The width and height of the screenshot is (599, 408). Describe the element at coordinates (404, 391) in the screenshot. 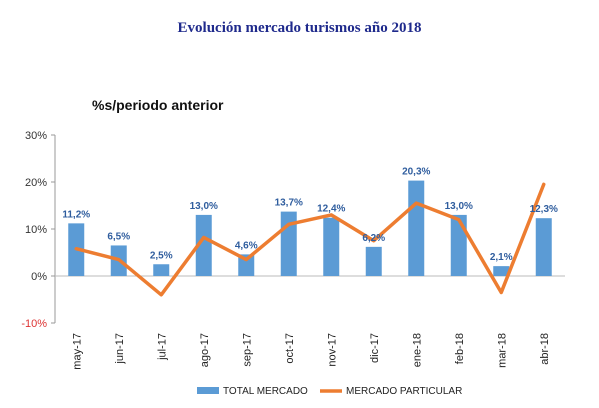

I see `legend-label-mercado-particular: MERCADO PARTICULAR` at that location.